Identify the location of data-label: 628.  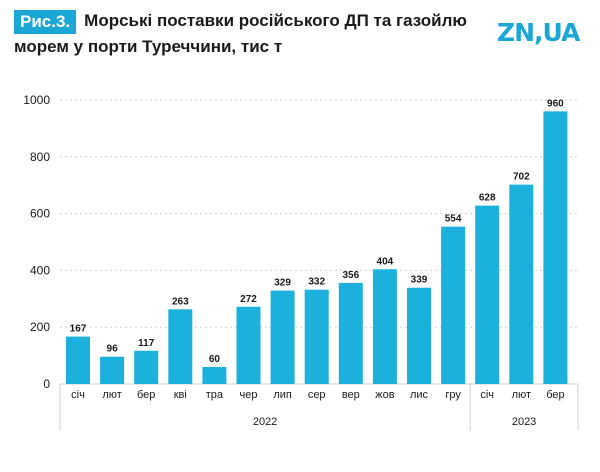
(487, 198).